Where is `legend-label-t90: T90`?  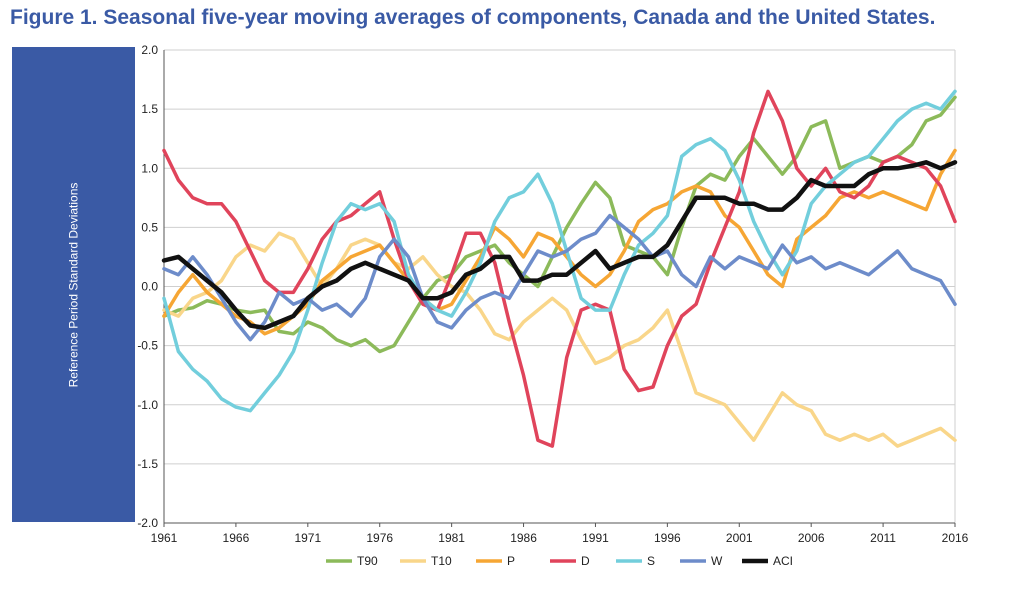
legend-label-t90: T90 is located at coordinates (367, 561).